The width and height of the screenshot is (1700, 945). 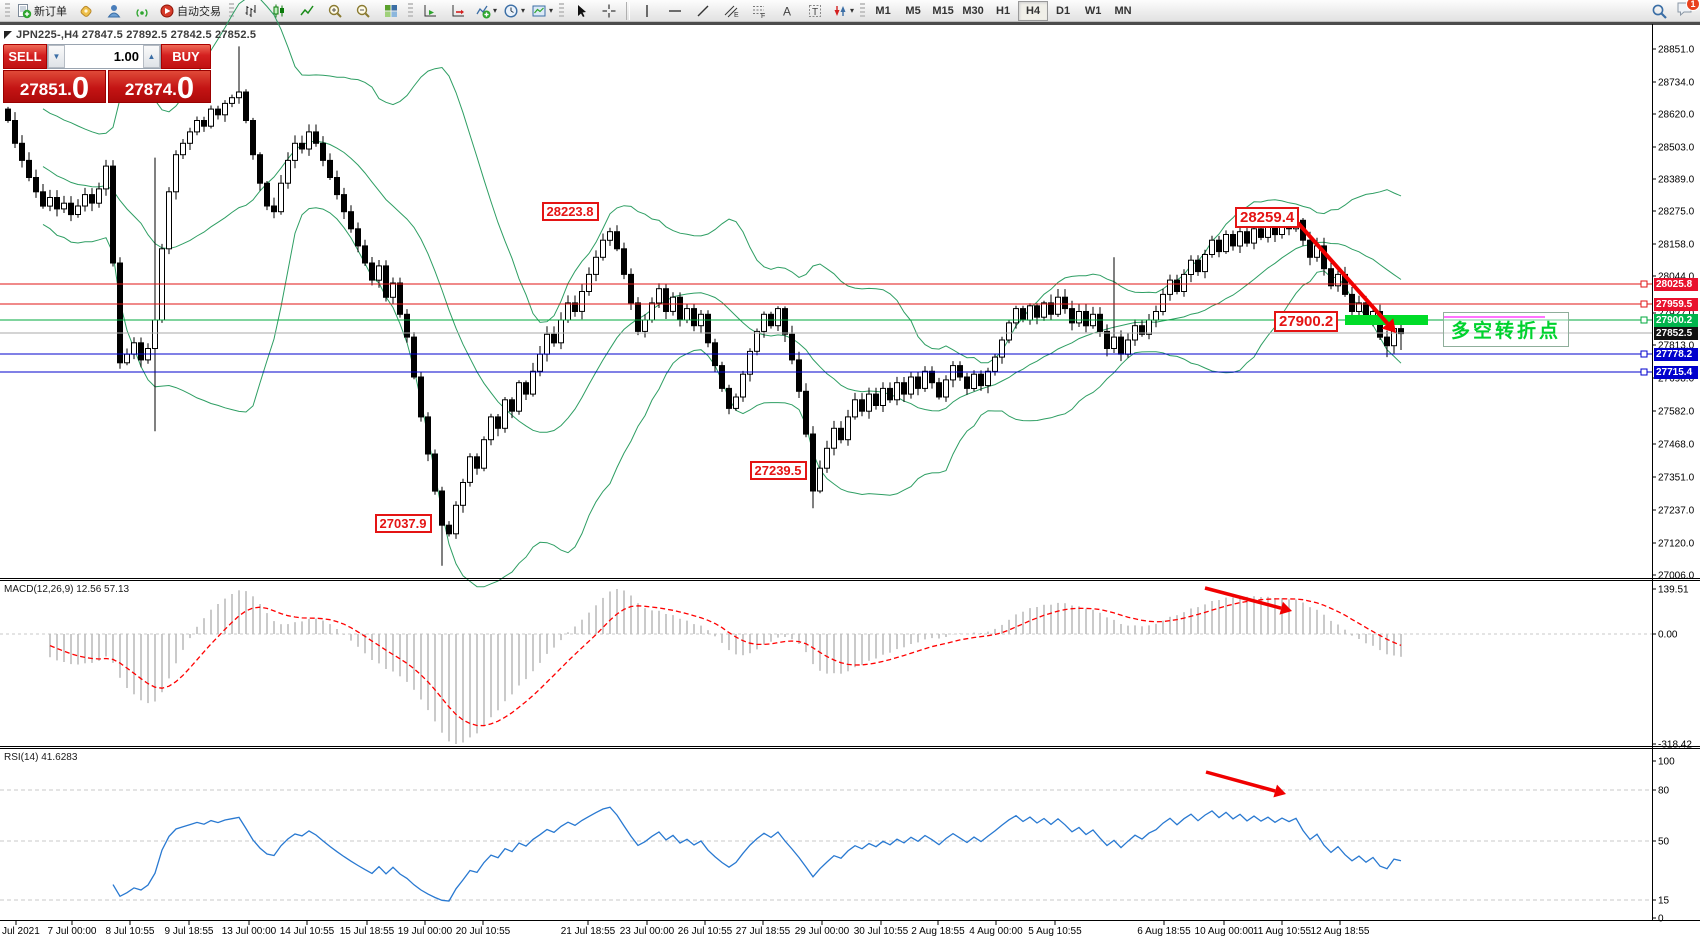 I want to click on chart-shift-button, so click(x=458, y=11).